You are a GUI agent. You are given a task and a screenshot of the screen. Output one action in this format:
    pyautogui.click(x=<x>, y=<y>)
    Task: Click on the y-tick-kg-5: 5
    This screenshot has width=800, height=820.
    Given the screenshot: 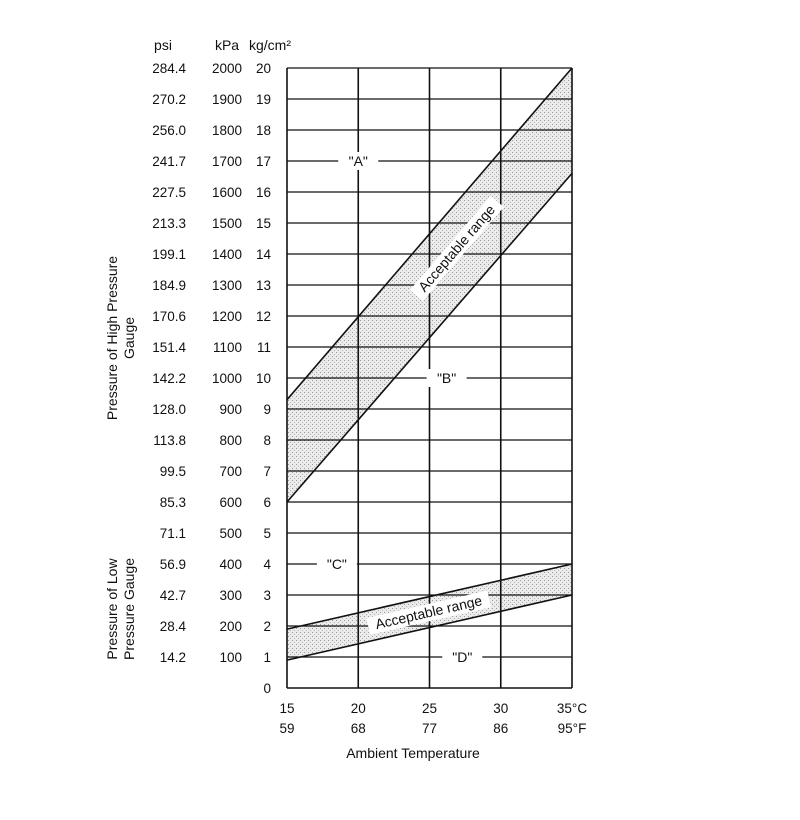 What is the action you would take?
    pyautogui.click(x=267, y=533)
    